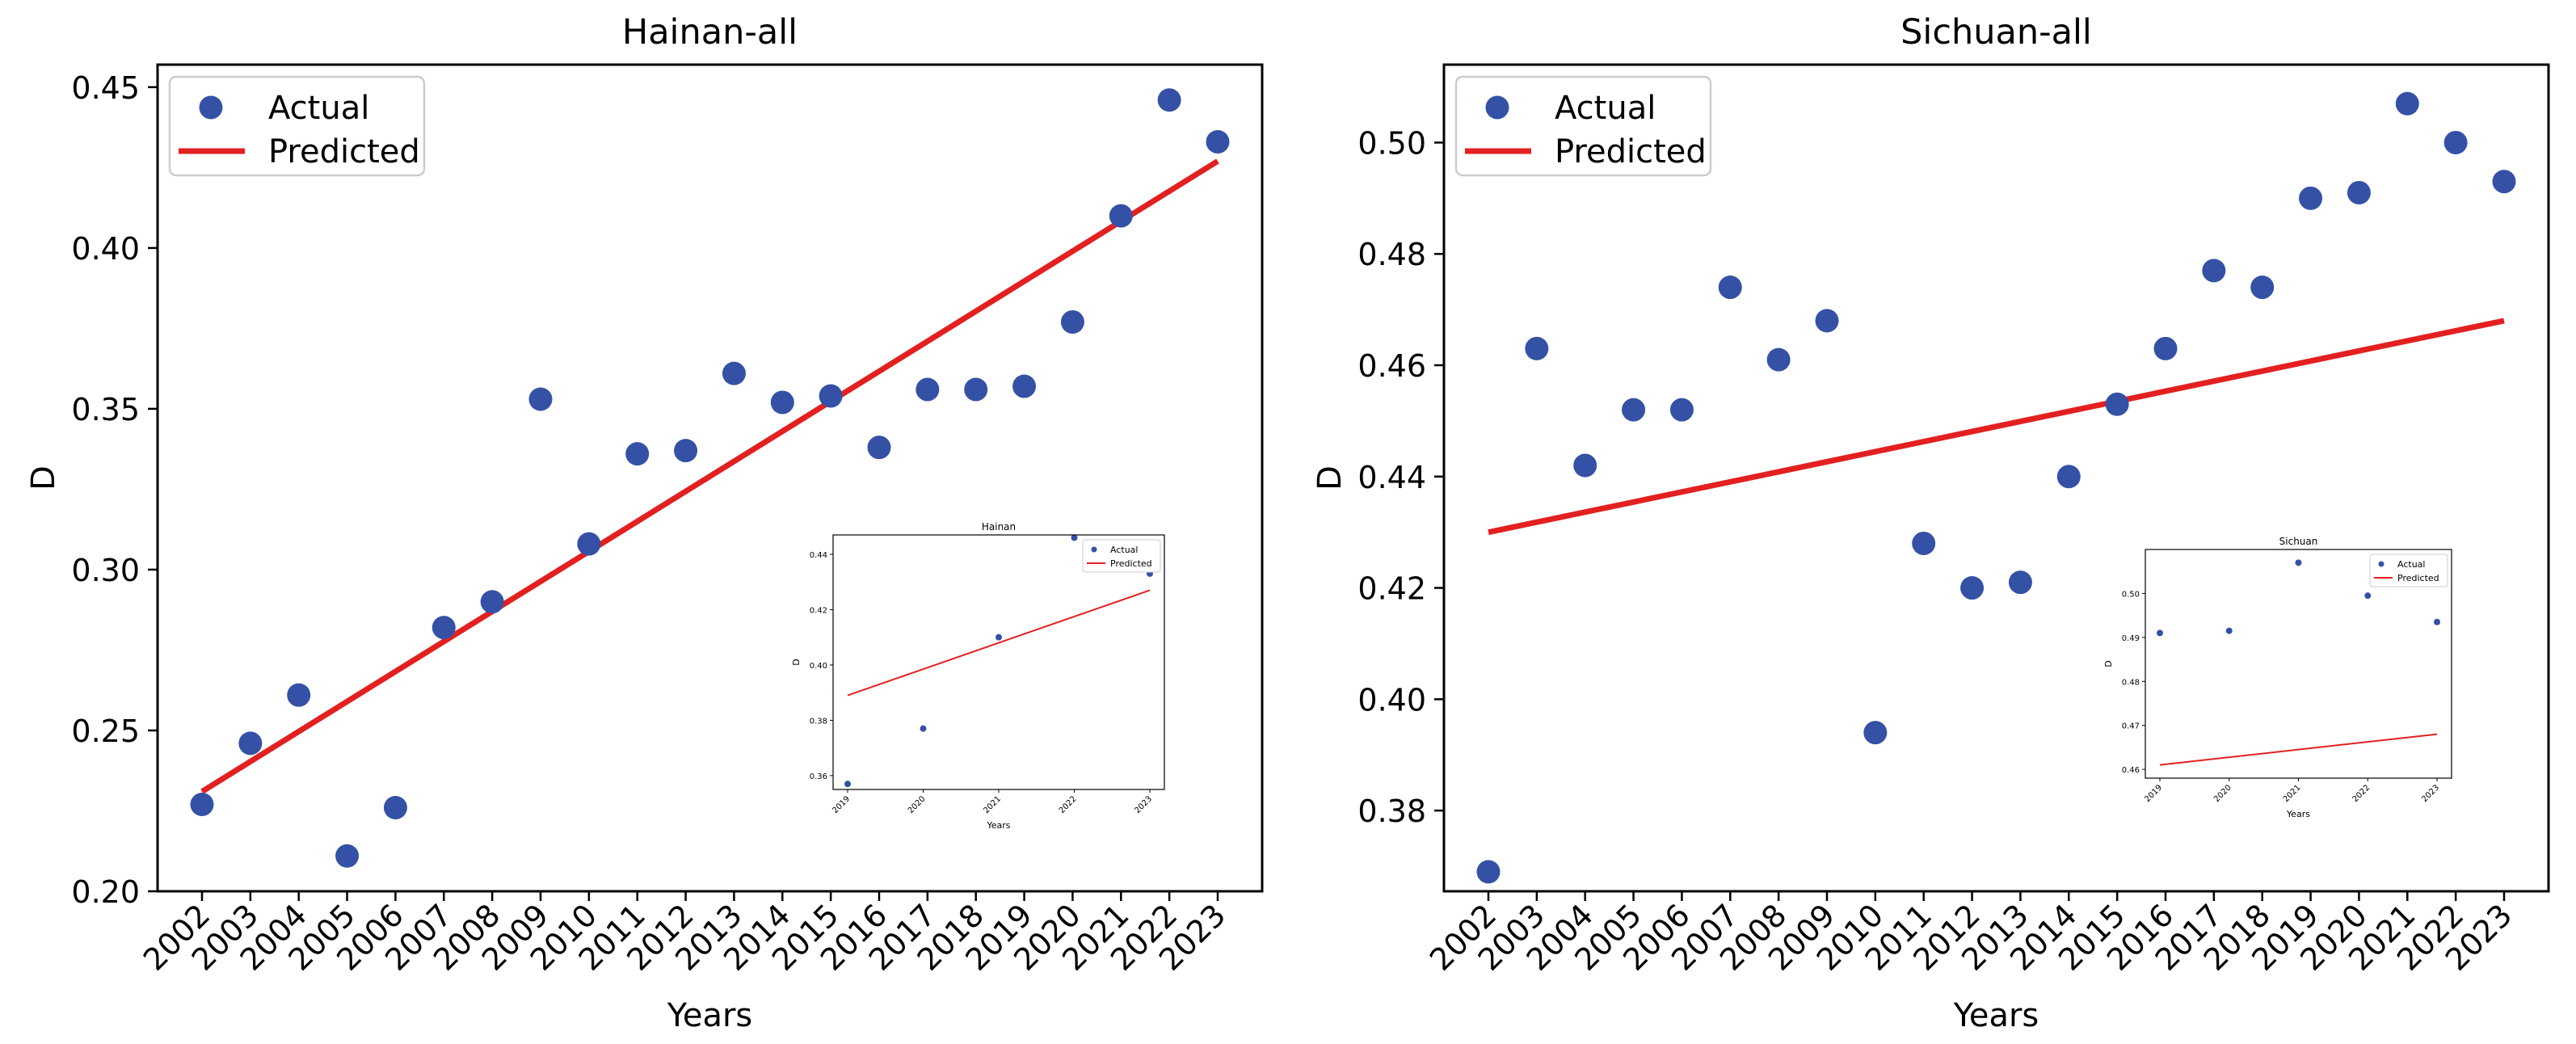  Describe the element at coordinates (1996, 427) in the screenshot. I see `predicted-line` at that location.